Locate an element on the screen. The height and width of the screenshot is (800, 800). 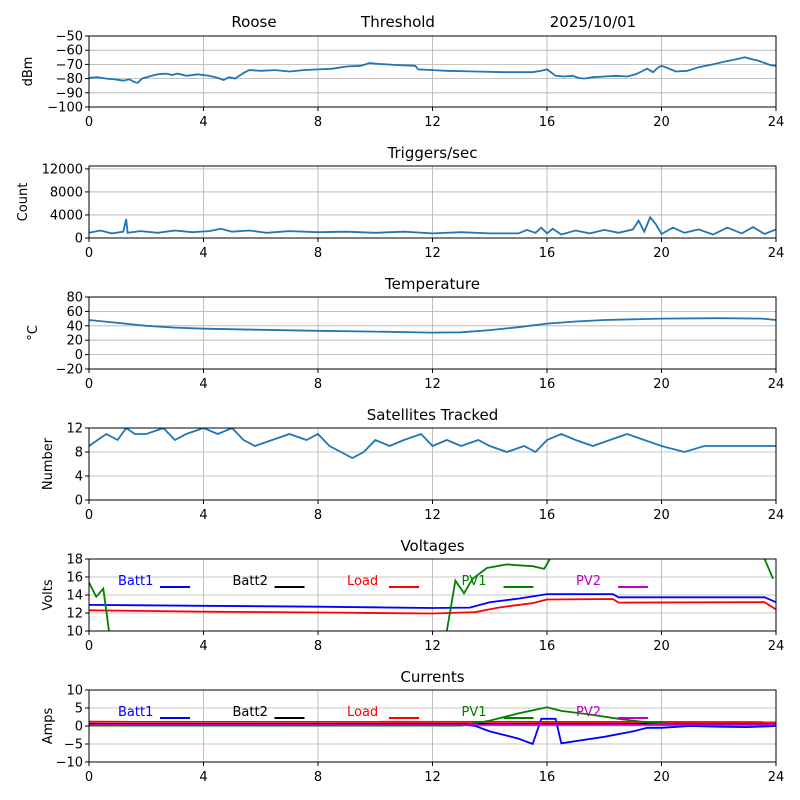
y-tick-label: 18 is located at coordinates (74, 560).